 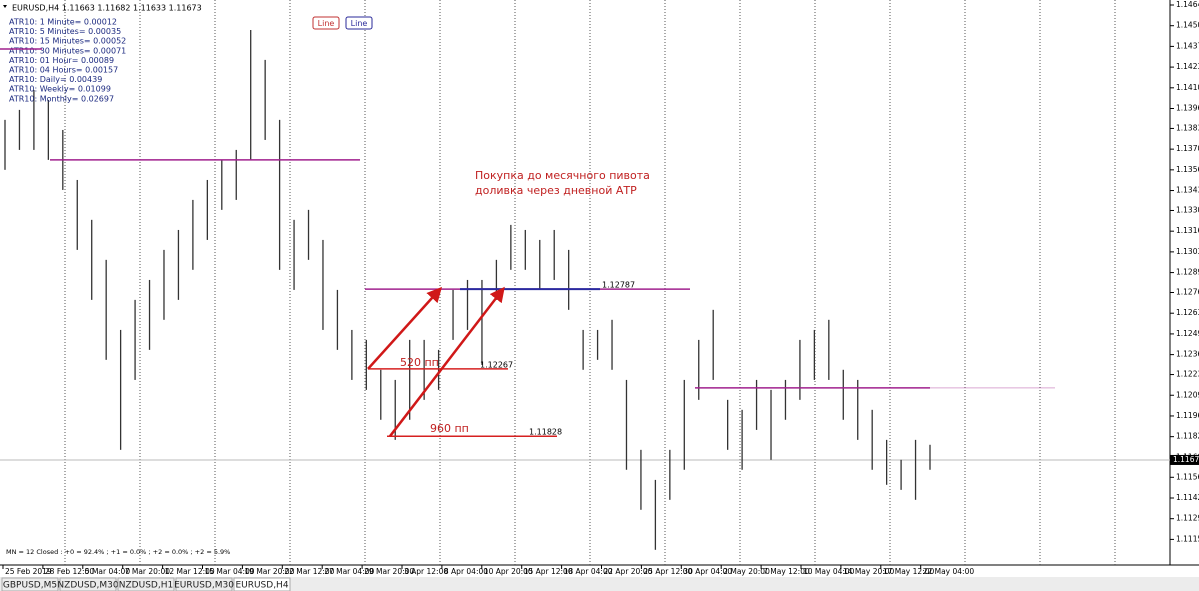 I want to click on y-tick-label: 1.13700, so click(x=1187, y=148).